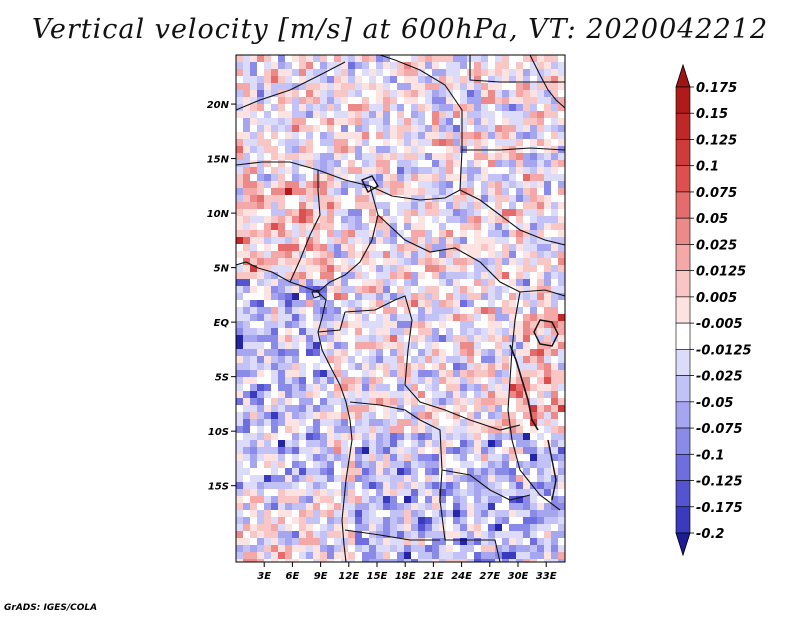  Describe the element at coordinates (377, 576) in the screenshot. I see `x-tick-label: 15E` at that location.